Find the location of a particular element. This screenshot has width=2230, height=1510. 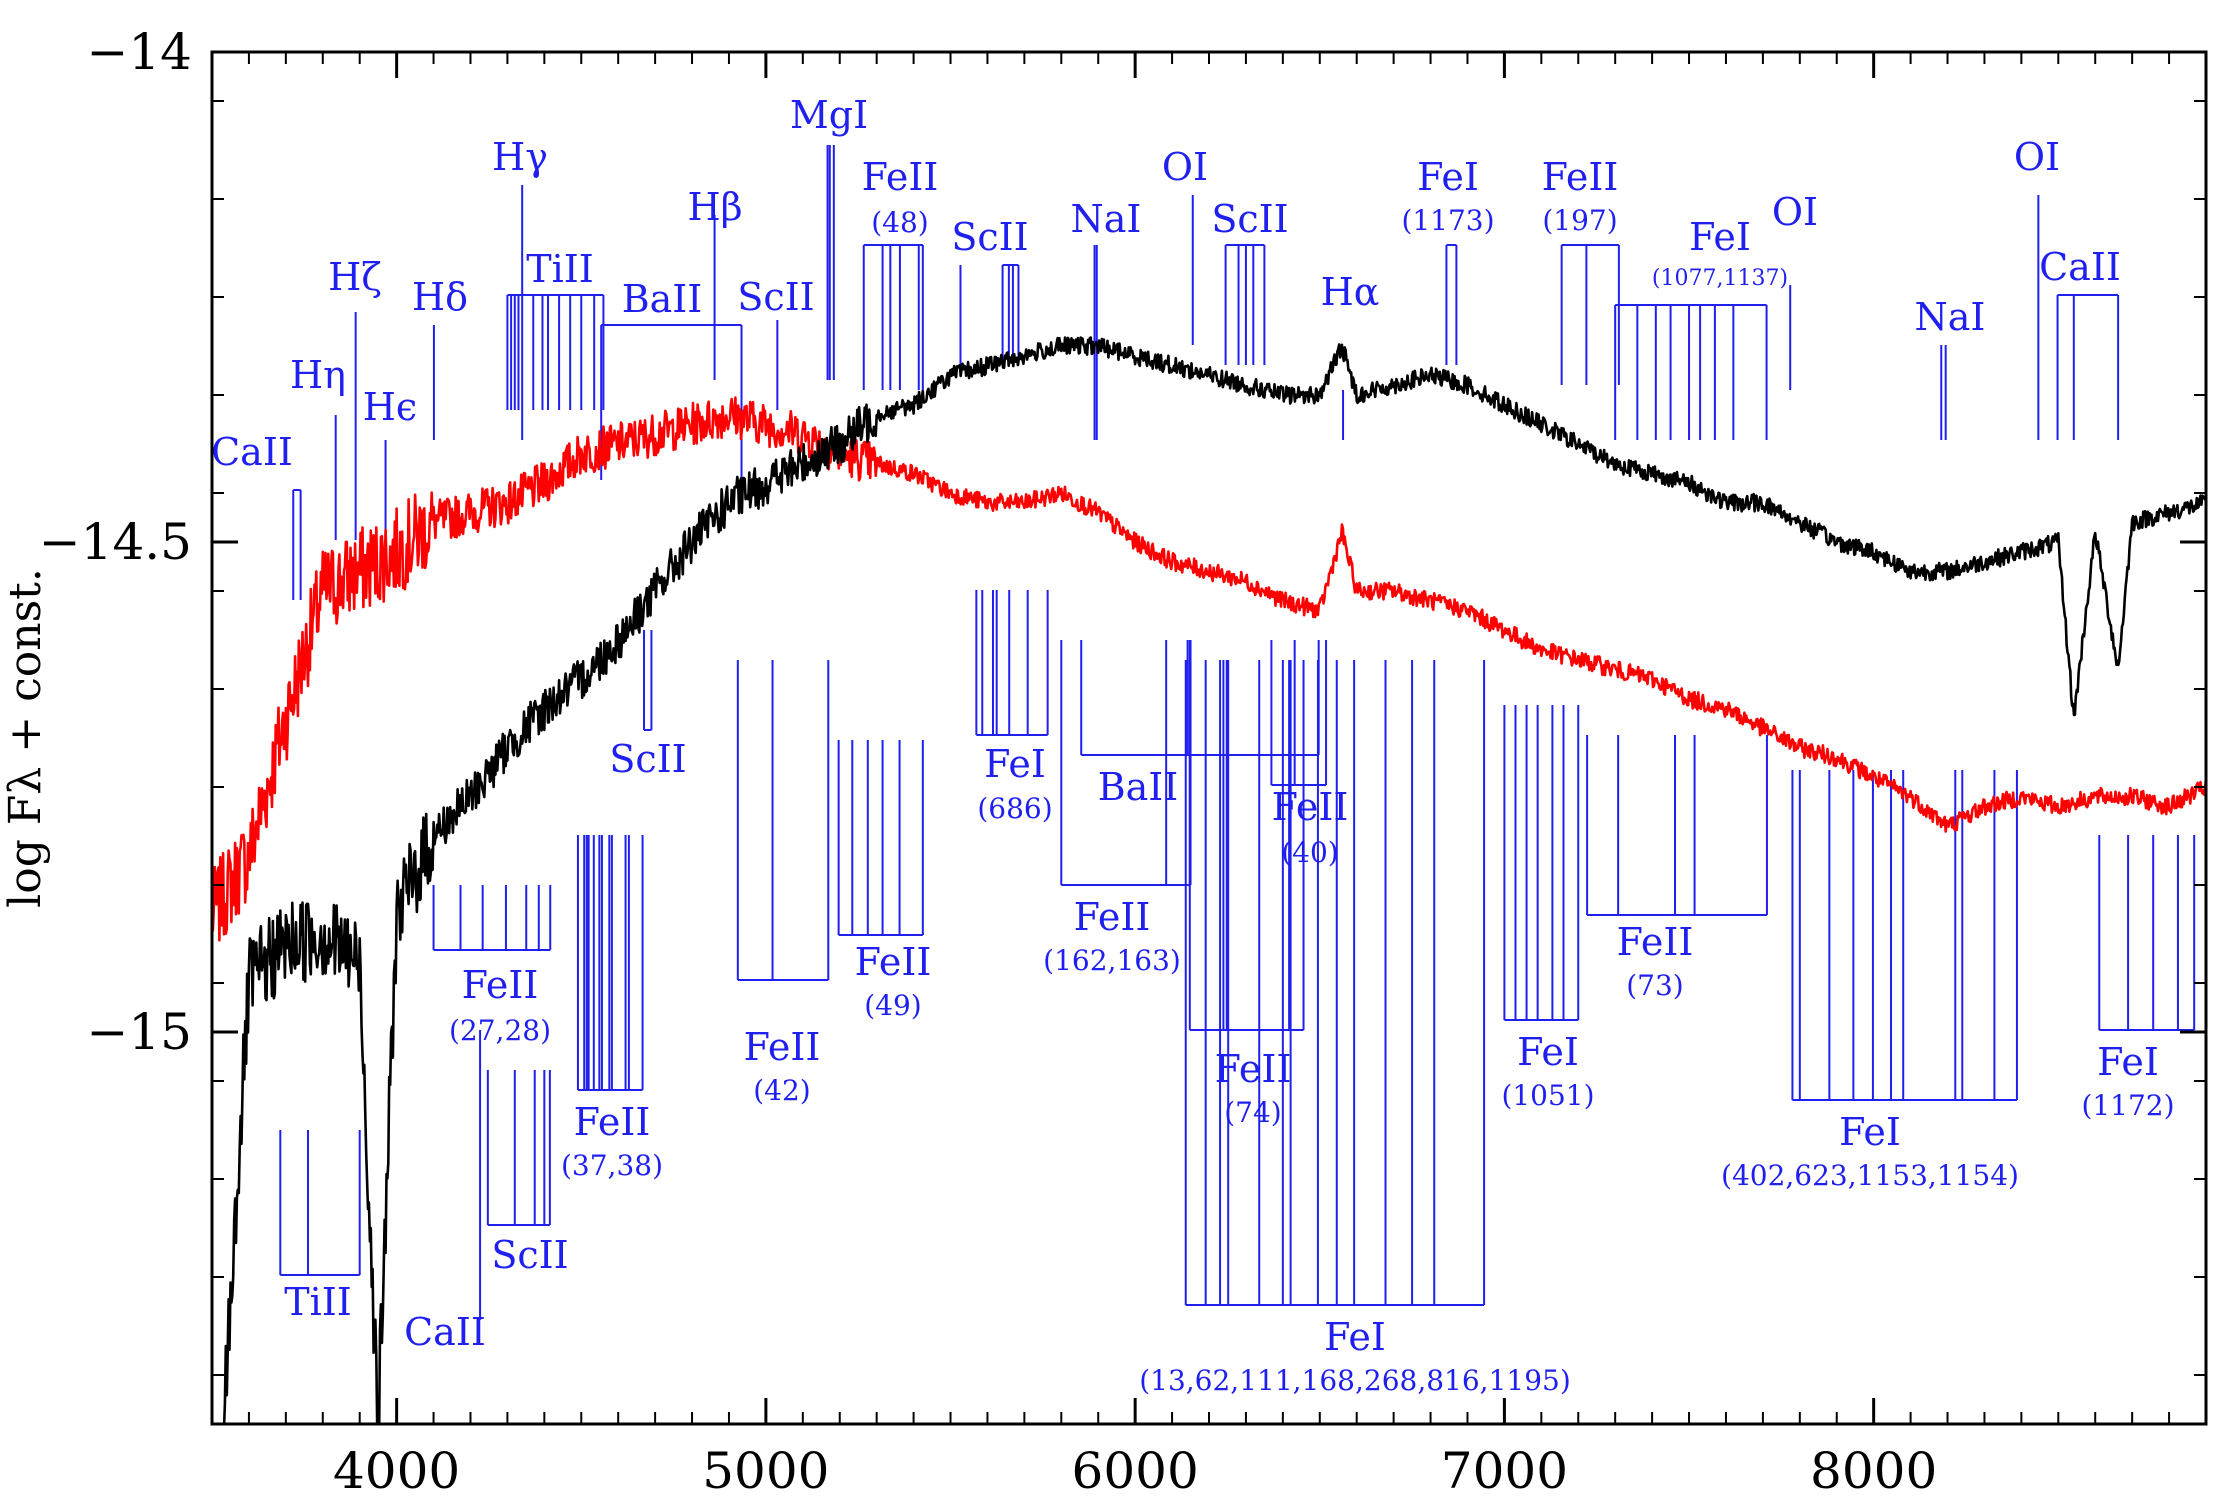

line-id-group: Hγ is located at coordinates (520, 287).